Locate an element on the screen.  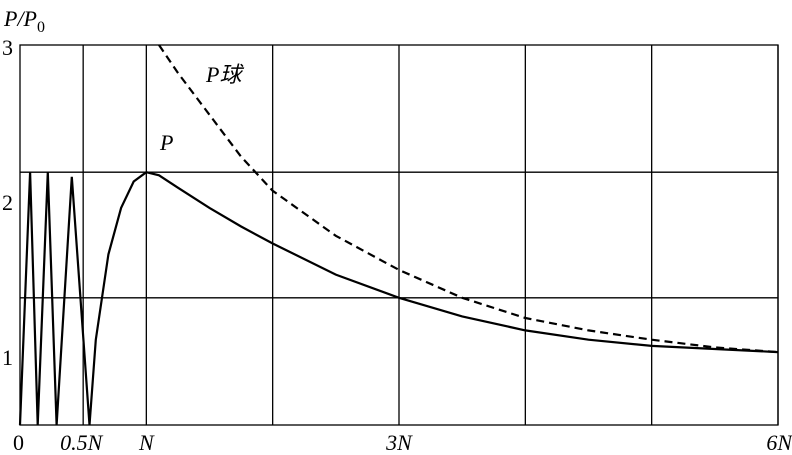
x-tick-label: 0.5N is located at coordinates (82, 442).